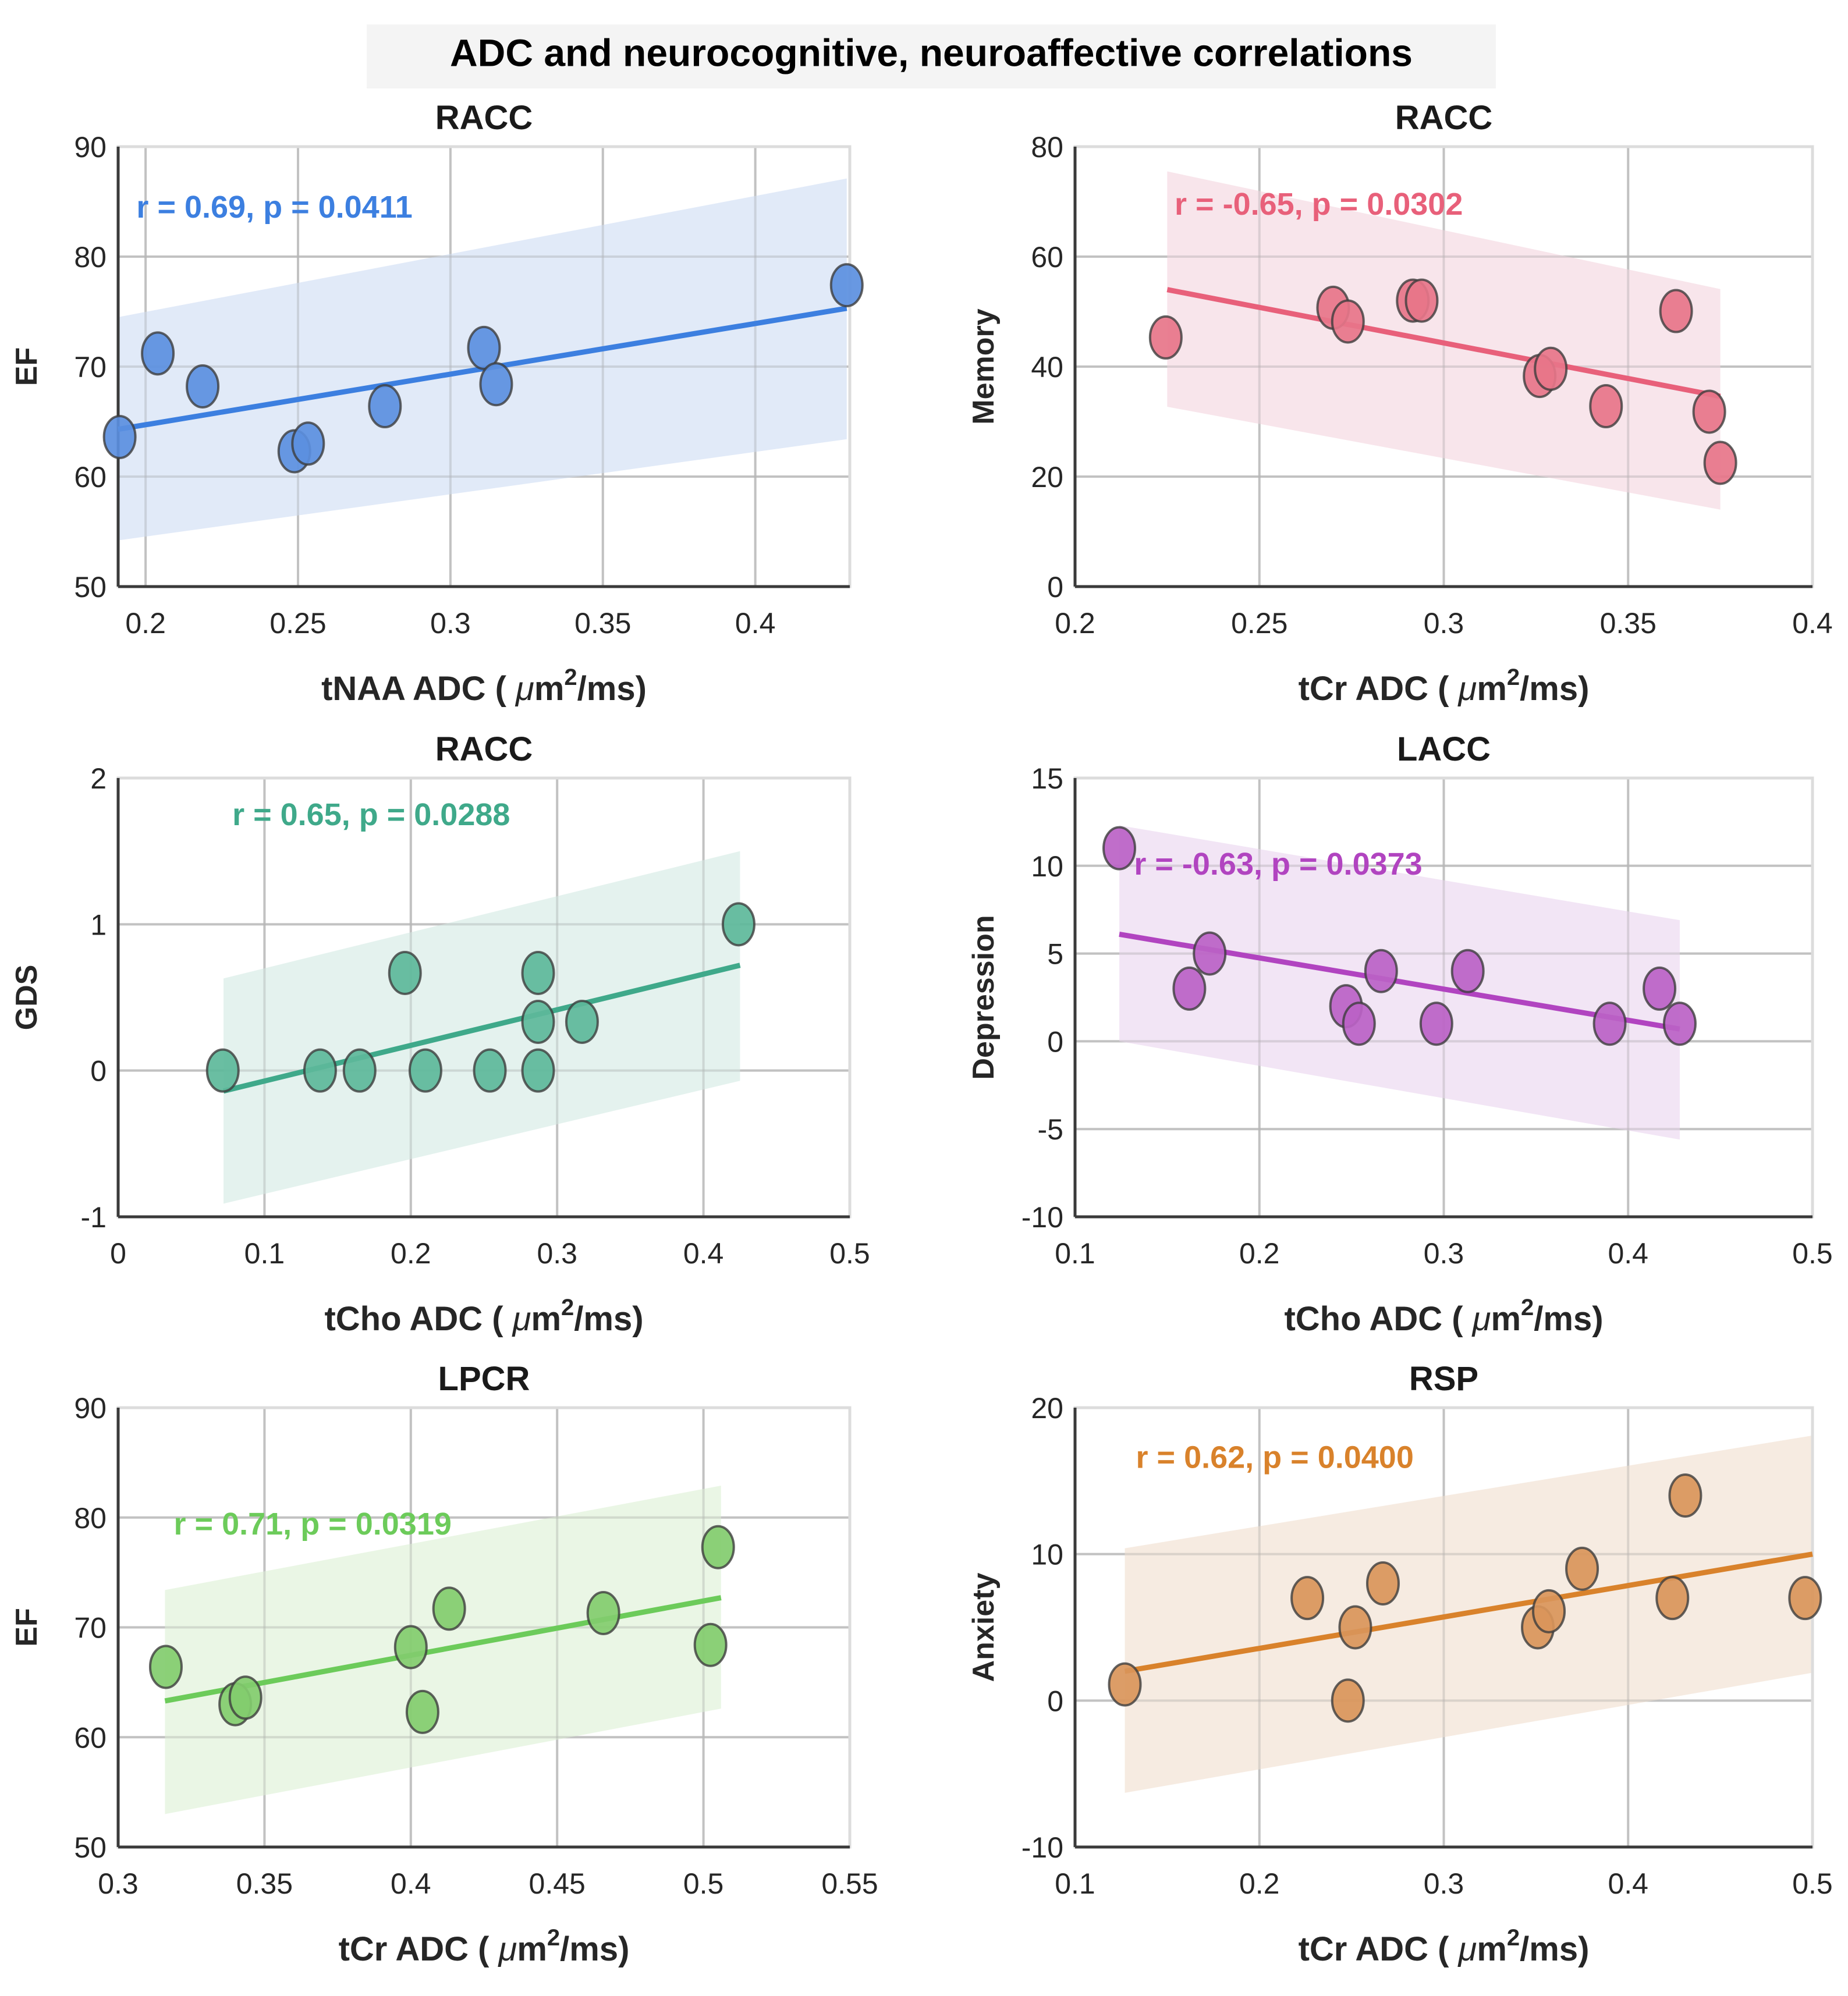 The width and height of the screenshot is (1848, 1996). Describe the element at coordinates (984, 997) in the screenshot. I see `y-axis-label: Depression` at that location.